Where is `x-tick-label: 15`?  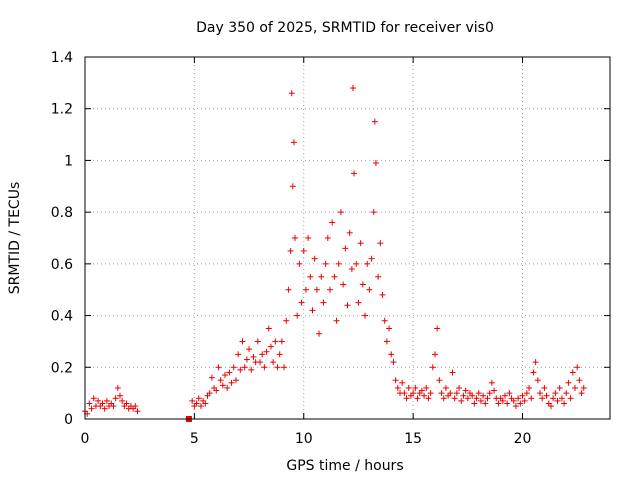
x-tick-label: 15 is located at coordinates (413, 439).